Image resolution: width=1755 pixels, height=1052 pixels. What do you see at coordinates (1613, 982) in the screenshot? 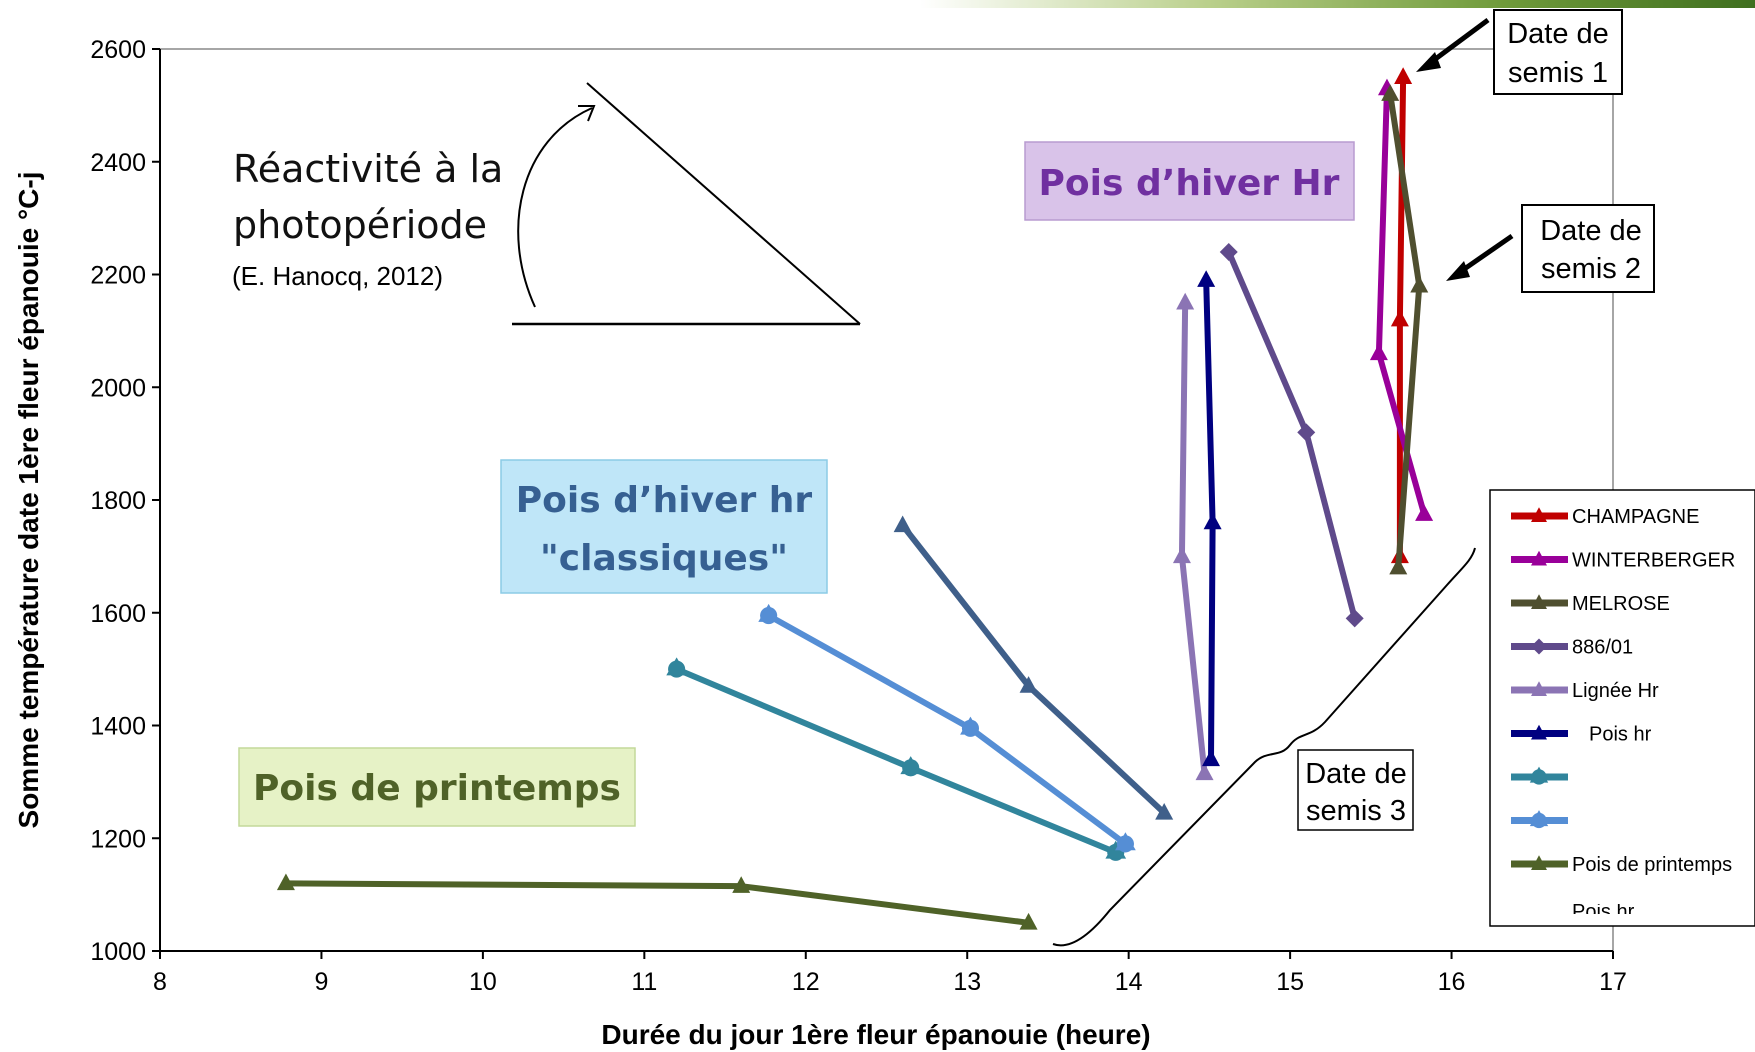
I see `x-tick-label: 17` at bounding box center [1613, 982].